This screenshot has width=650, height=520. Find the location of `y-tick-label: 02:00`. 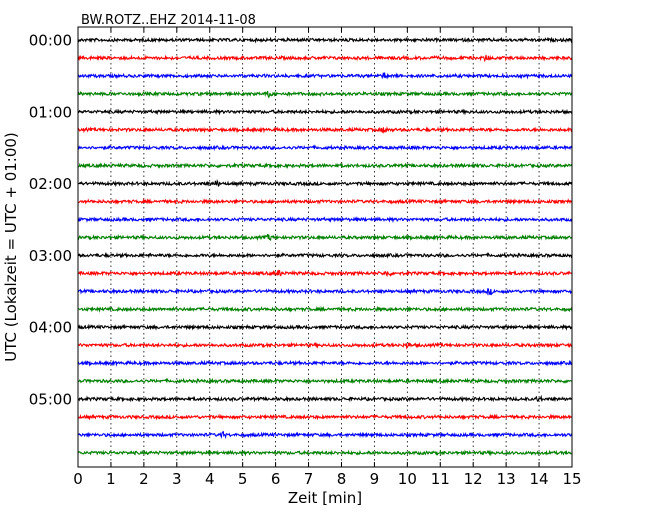

y-tick-label: 02:00 is located at coordinates (50, 184).